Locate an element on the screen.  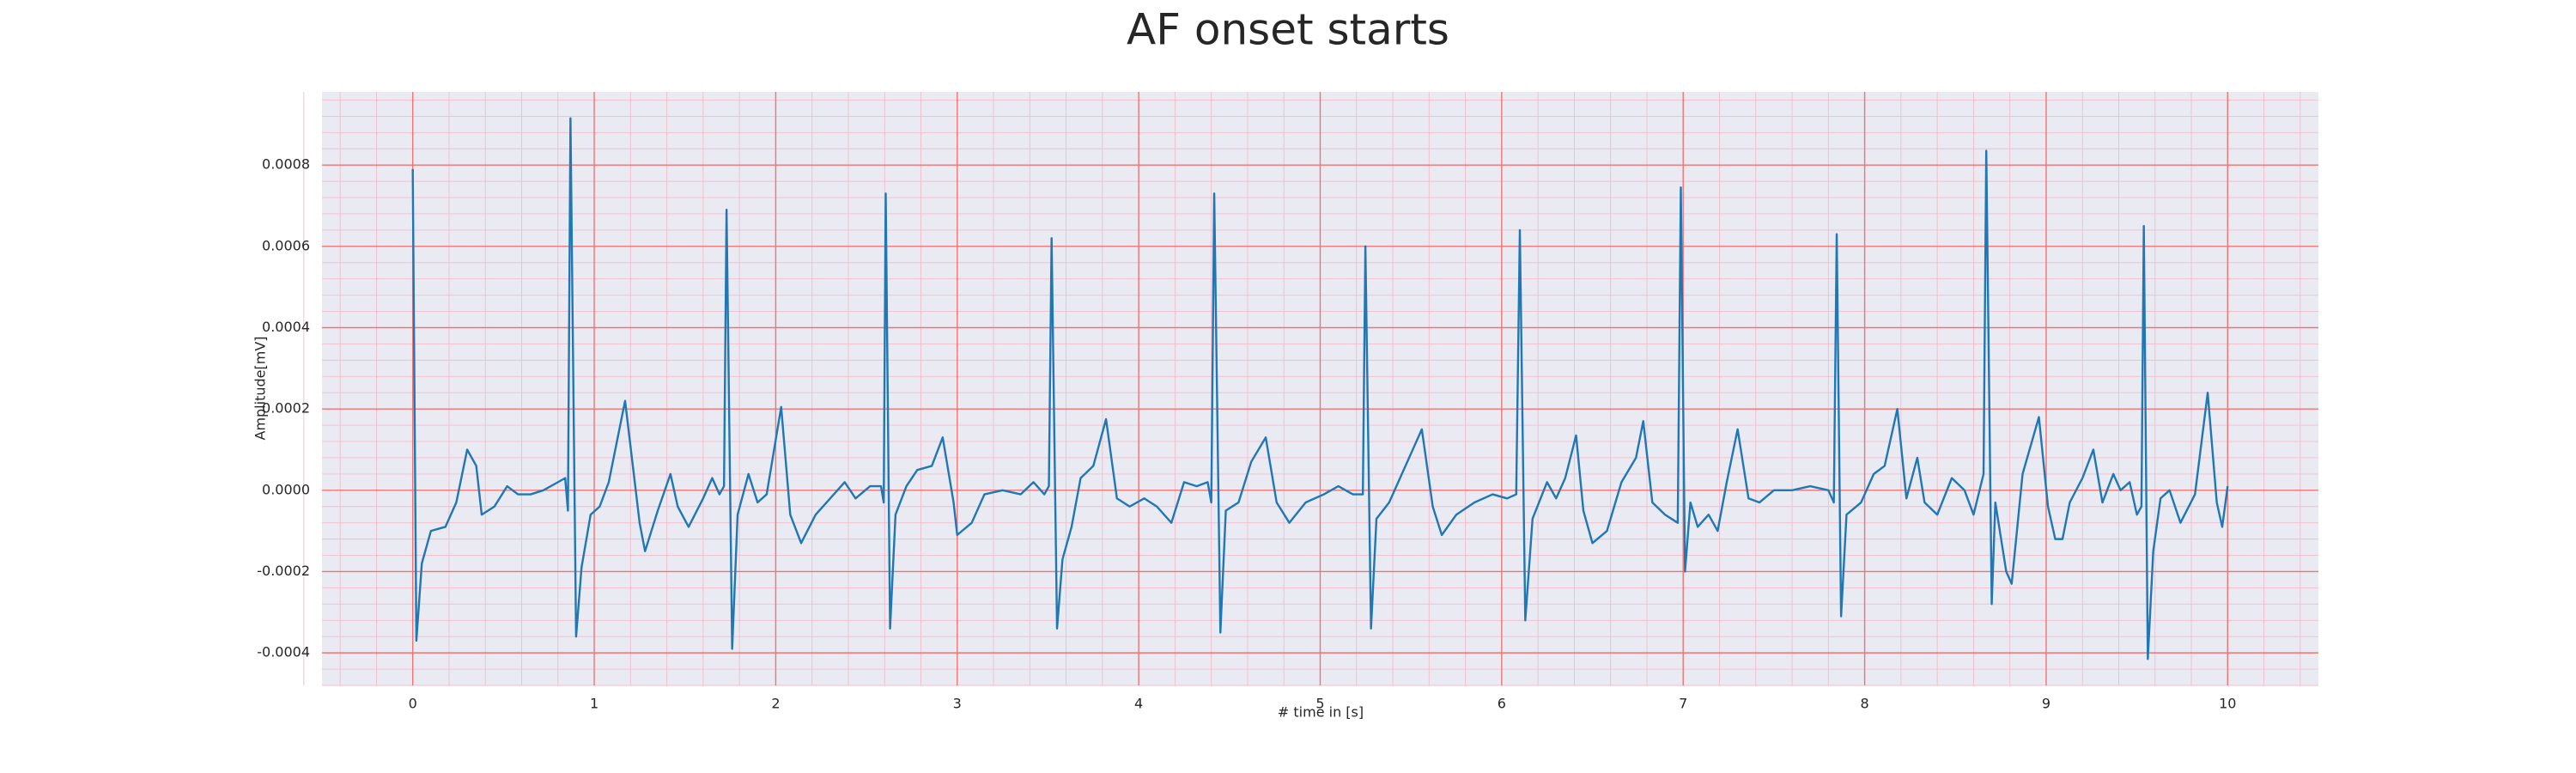
chart-title: AF onset starts is located at coordinates (1288, 30).